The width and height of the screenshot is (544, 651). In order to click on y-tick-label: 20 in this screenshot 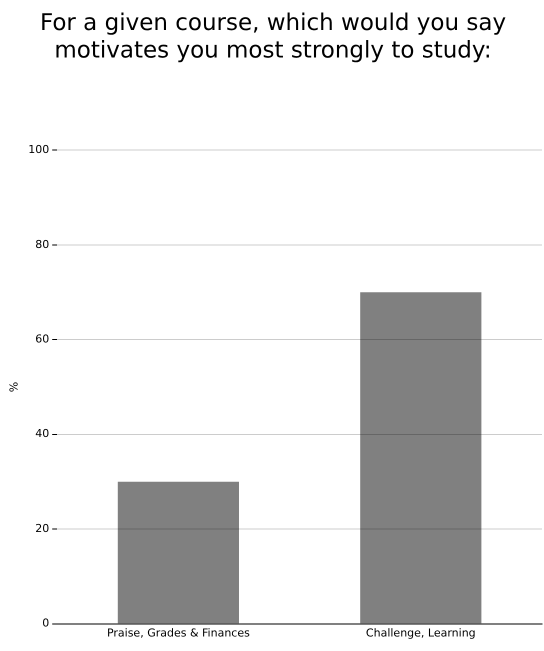, I will do `click(42, 528)`.